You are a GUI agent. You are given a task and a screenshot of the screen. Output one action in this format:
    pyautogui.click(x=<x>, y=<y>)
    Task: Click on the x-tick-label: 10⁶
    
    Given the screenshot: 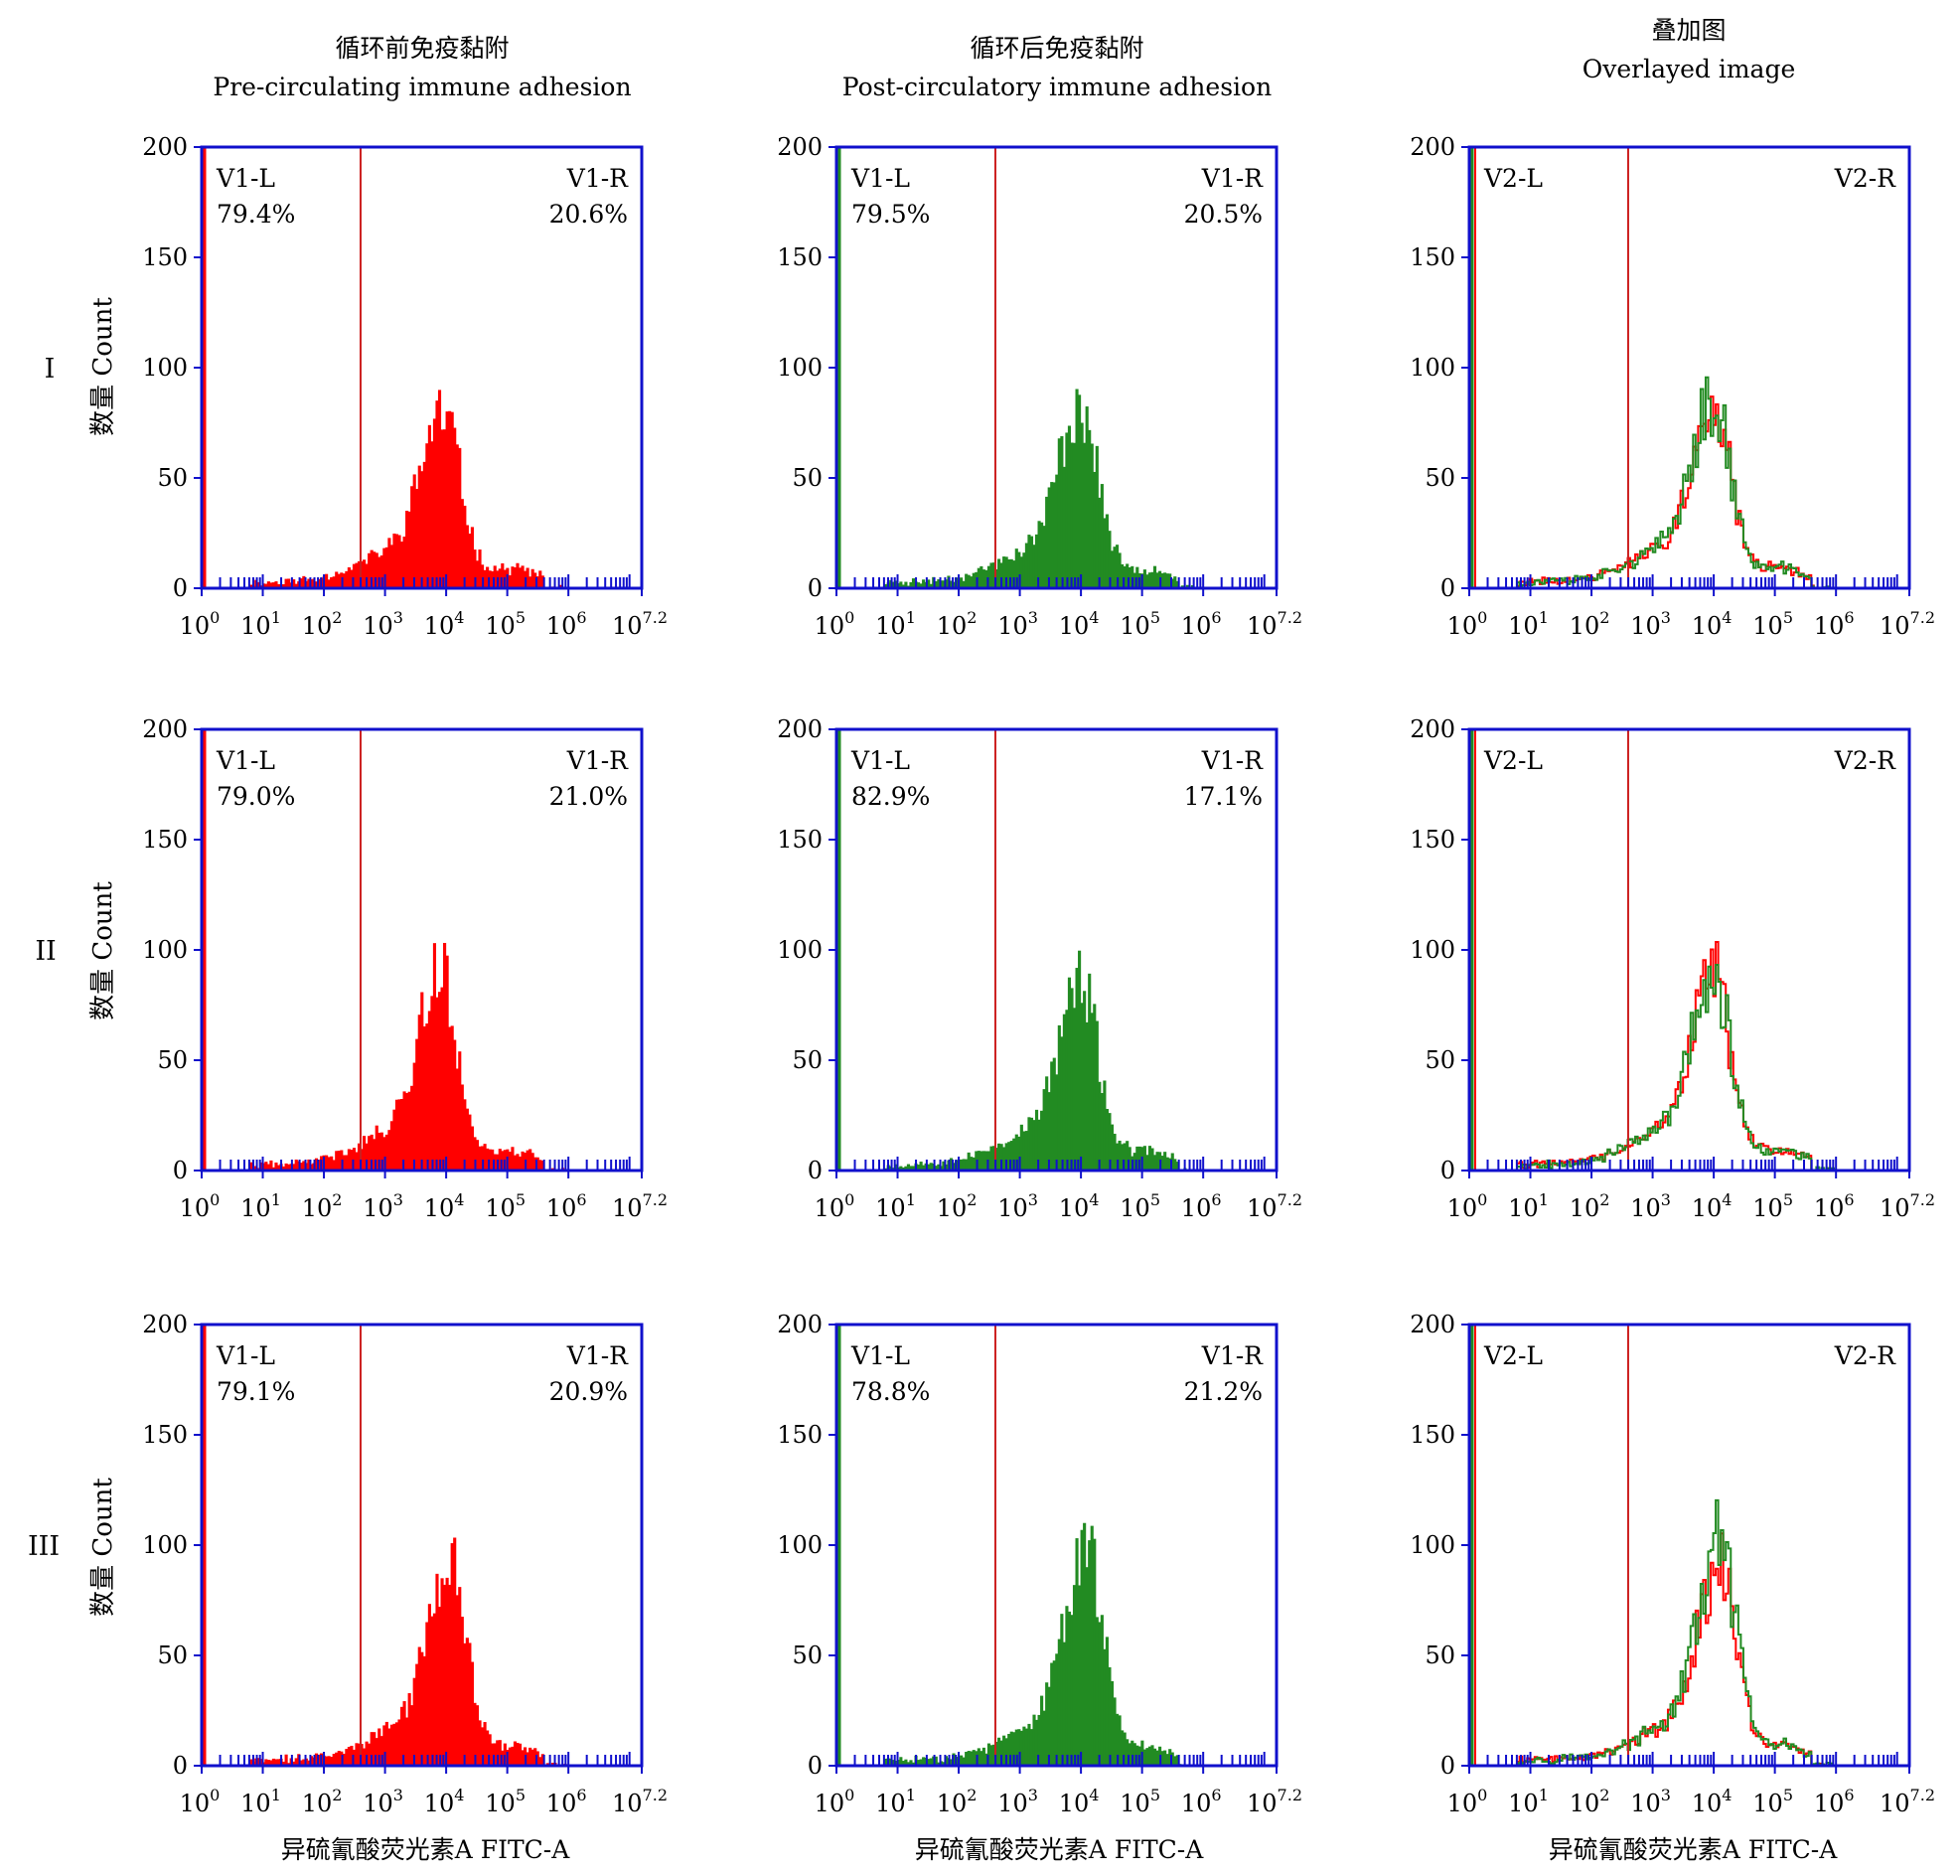 What is the action you would take?
    pyautogui.click(x=1834, y=1206)
    